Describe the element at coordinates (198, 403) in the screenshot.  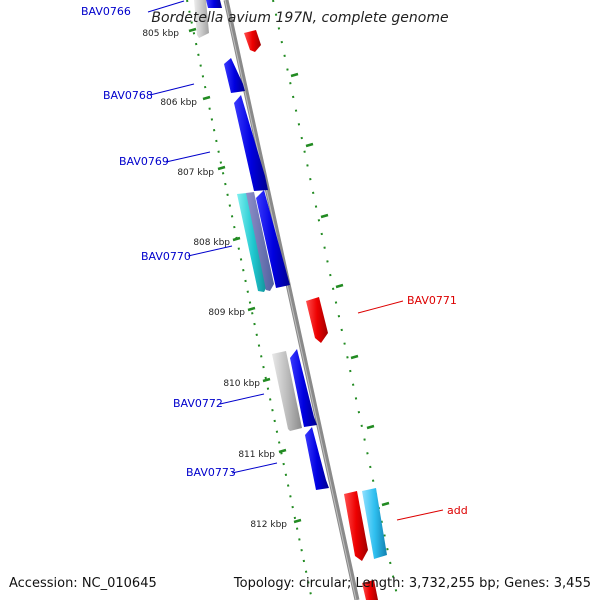
I see `gene-label-bav0772: BAV0772` at that location.